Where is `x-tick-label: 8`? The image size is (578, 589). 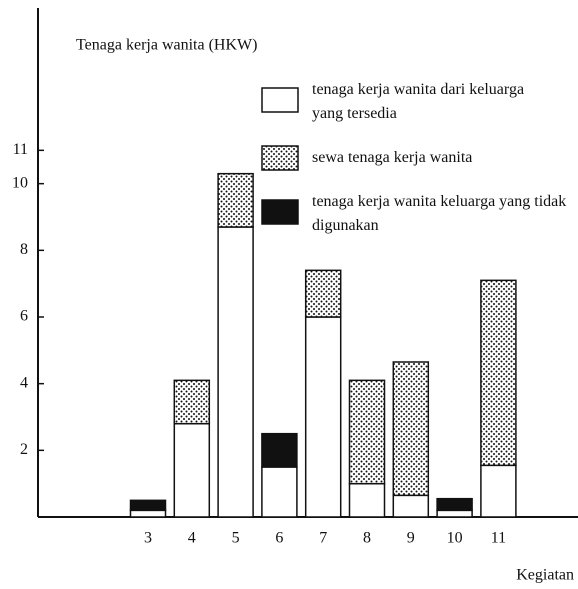 x-tick-label: 8 is located at coordinates (367, 538).